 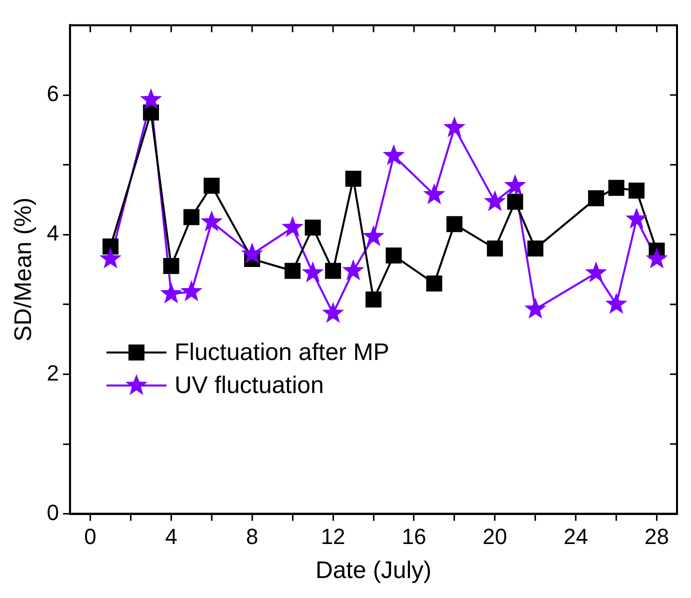 What do you see at coordinates (252, 537) in the screenshot?
I see `x-tick-label: 8` at bounding box center [252, 537].